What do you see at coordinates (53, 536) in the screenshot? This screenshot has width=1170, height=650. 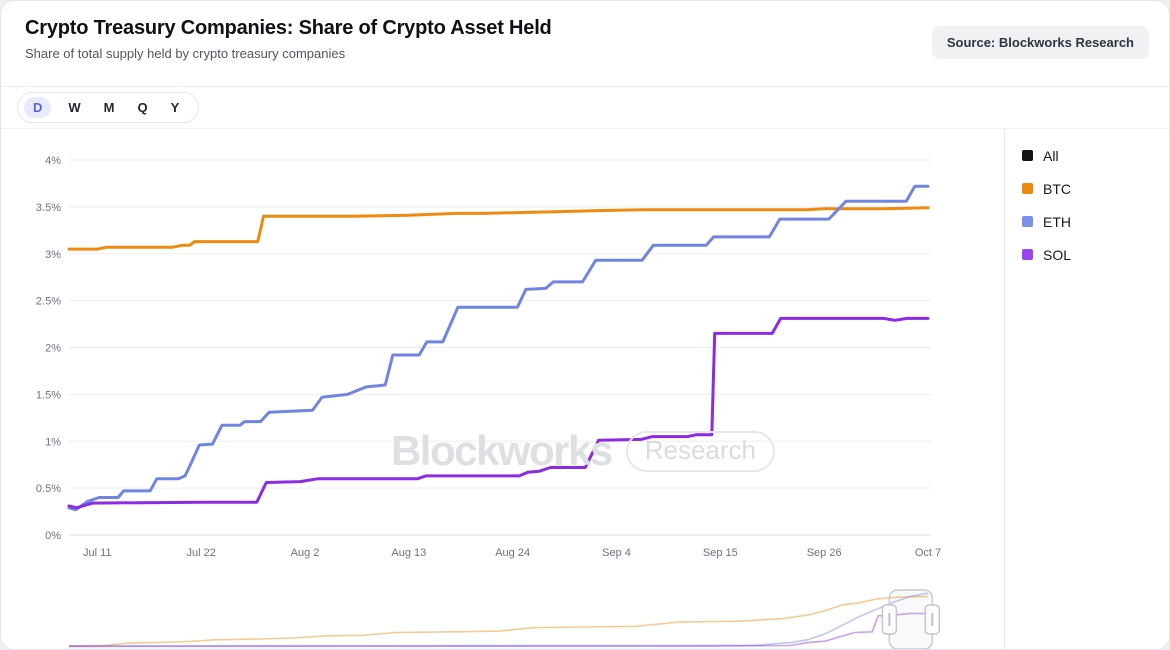 I see `y-tick-label: 0%` at bounding box center [53, 536].